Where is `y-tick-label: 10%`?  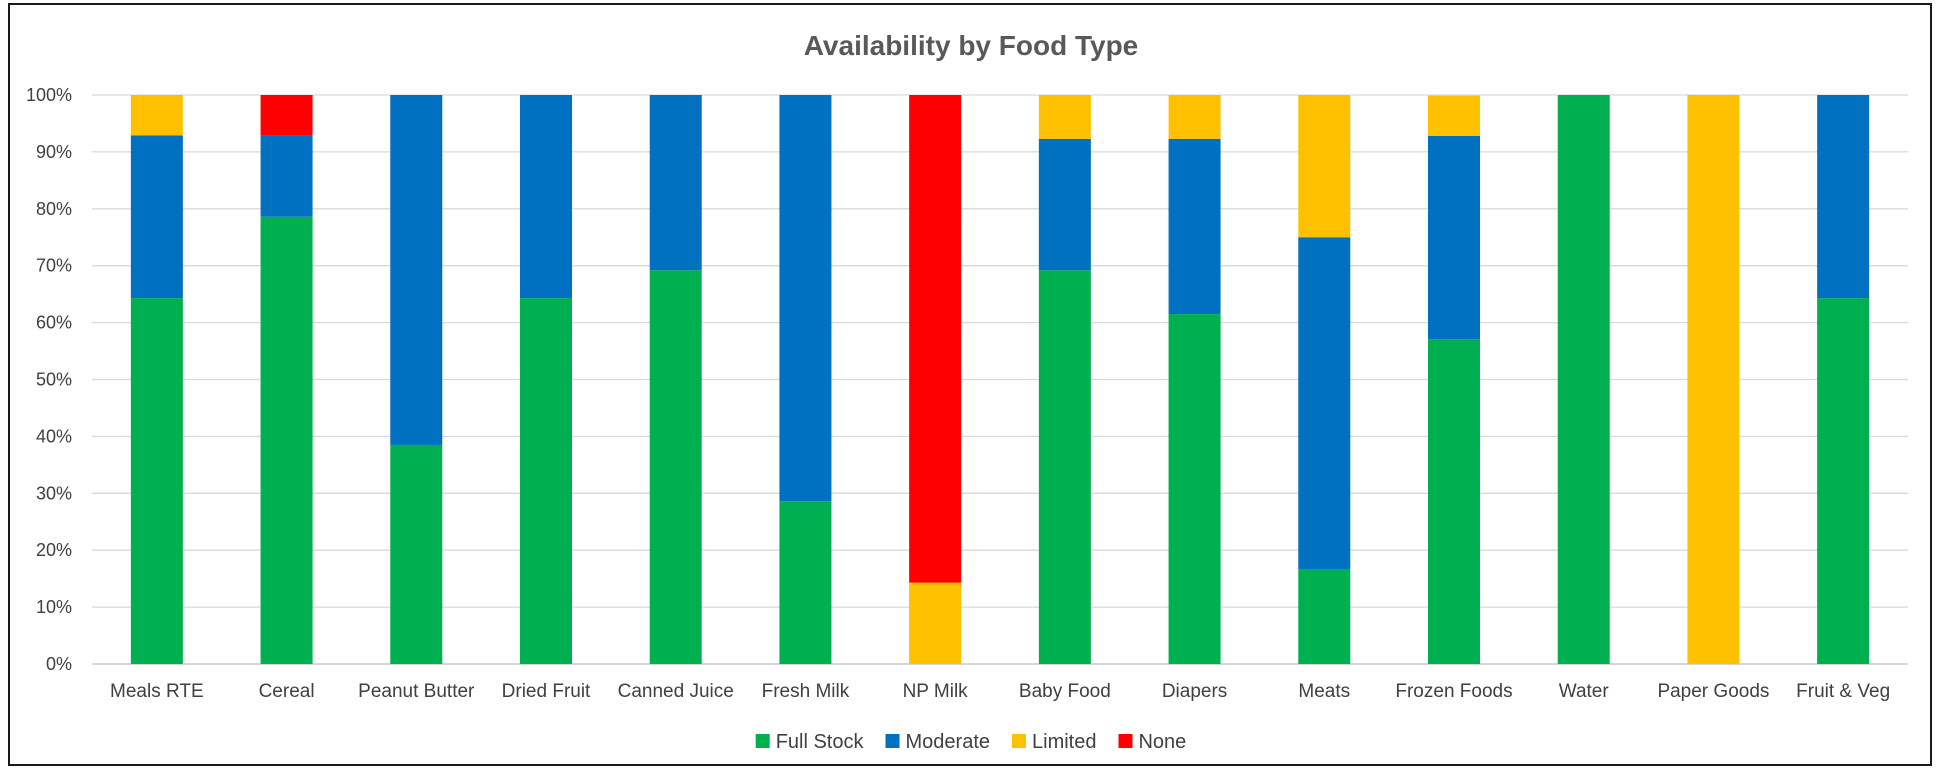 y-tick-label: 10% is located at coordinates (54, 607).